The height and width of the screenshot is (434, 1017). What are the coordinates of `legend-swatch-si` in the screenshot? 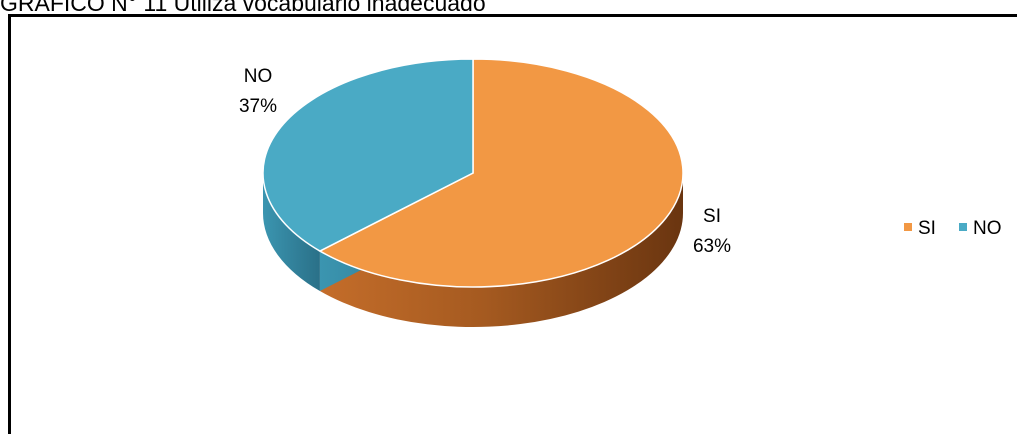 It's located at (908, 227).